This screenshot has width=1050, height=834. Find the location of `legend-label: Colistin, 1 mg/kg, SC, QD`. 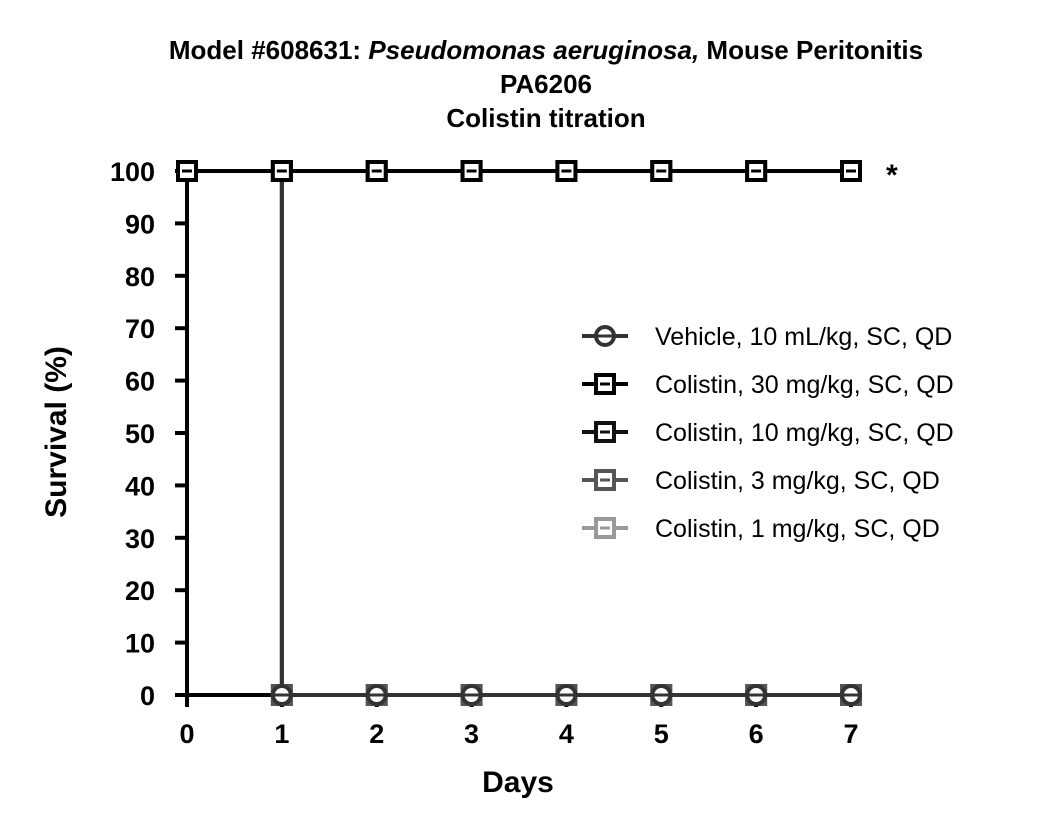

legend-label: Colistin, 1 mg/kg, SC, QD is located at coordinates (797, 529).